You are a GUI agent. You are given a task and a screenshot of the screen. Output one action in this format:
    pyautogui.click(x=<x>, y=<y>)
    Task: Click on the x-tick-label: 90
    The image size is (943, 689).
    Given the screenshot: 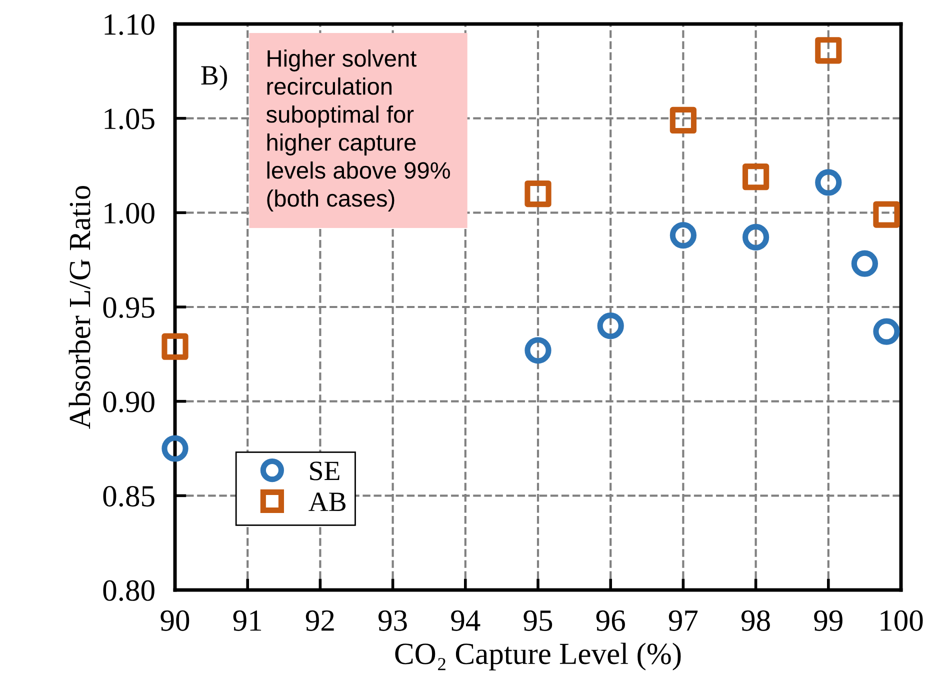 What is the action you would take?
    pyautogui.click(x=175, y=620)
    